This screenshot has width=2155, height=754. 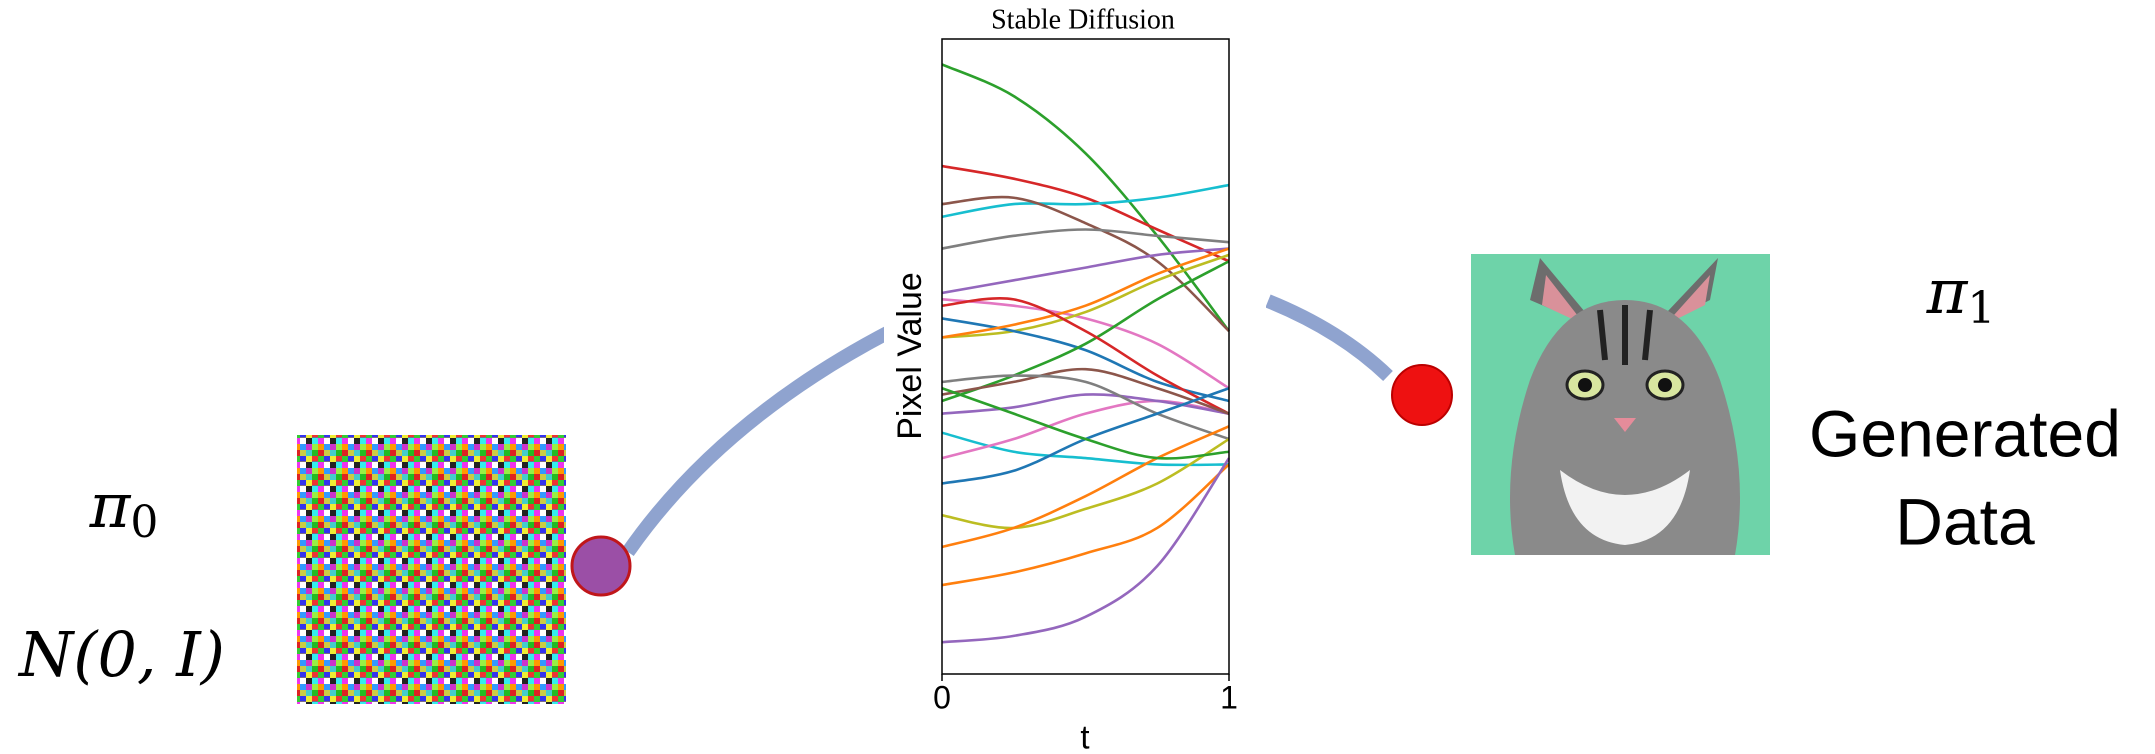 What do you see at coordinates (1229, 697) in the screenshot?
I see `x-tick-label: 1` at bounding box center [1229, 697].